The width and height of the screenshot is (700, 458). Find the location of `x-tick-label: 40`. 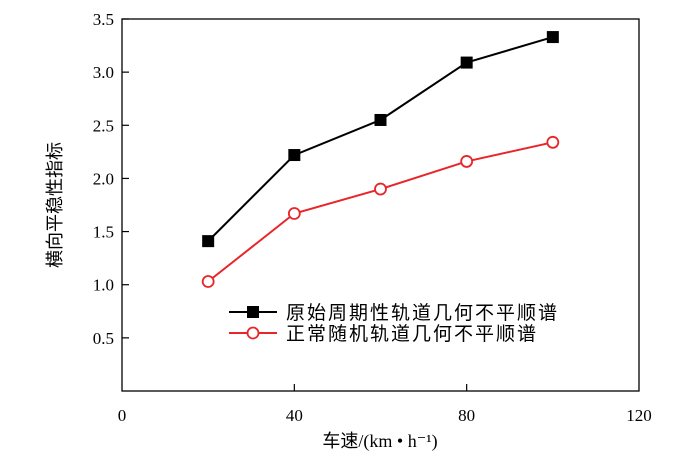

x-tick-label: 40 is located at coordinates (294, 415).